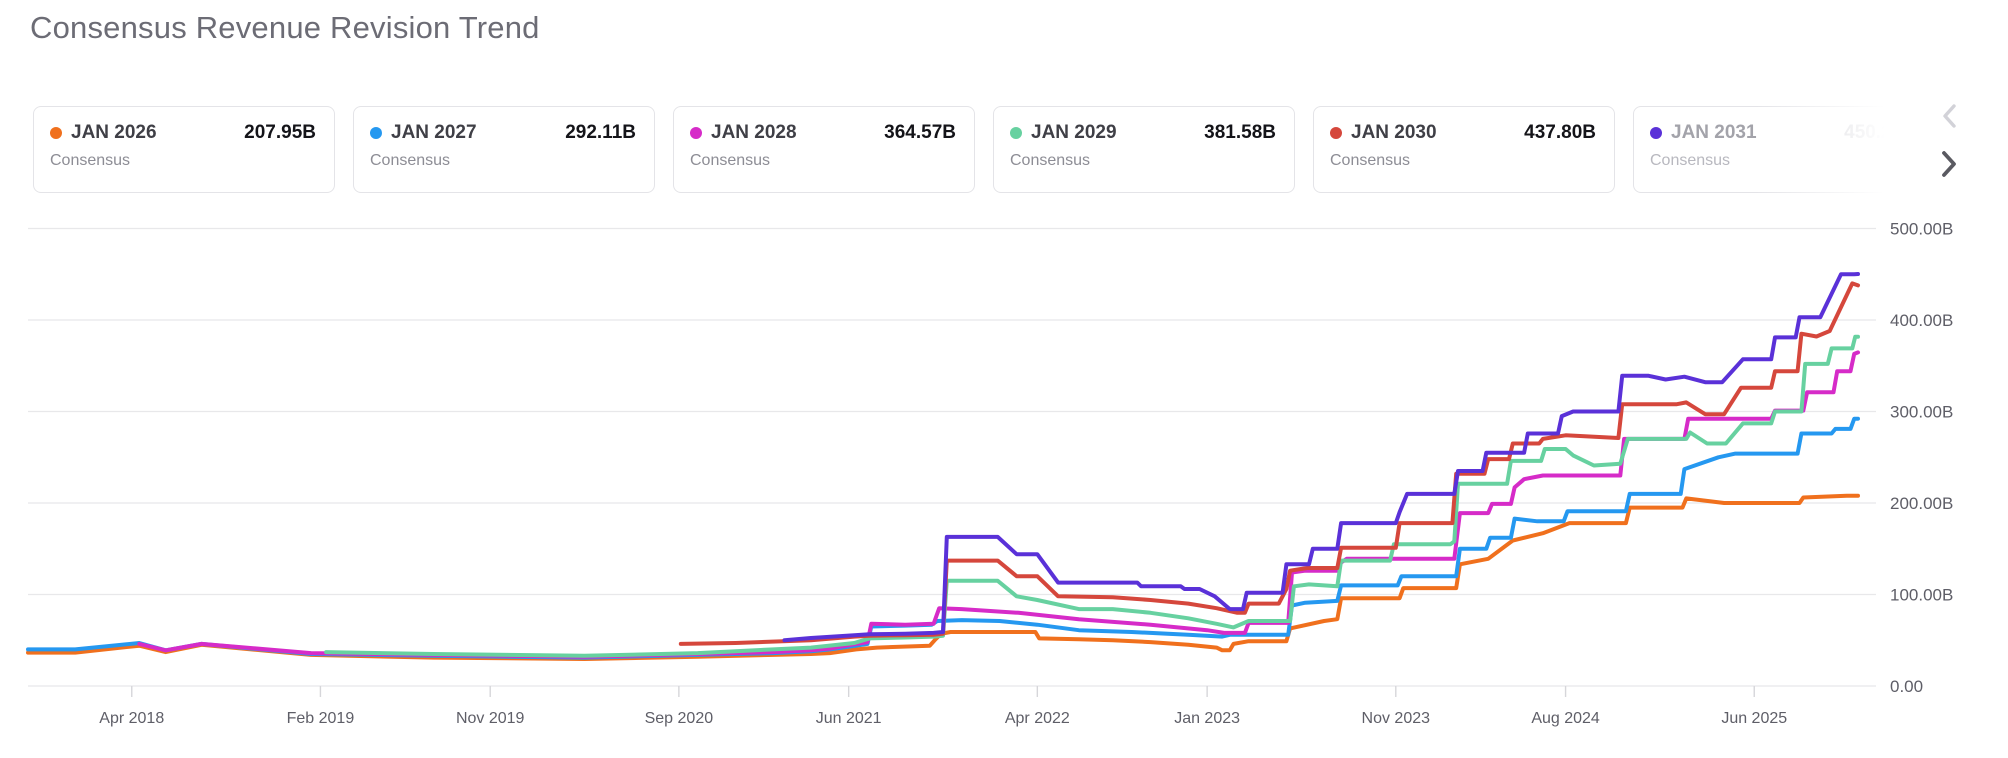 The image size is (2008, 758). I want to click on y-axis-label: 100.00B, so click(1921, 595).